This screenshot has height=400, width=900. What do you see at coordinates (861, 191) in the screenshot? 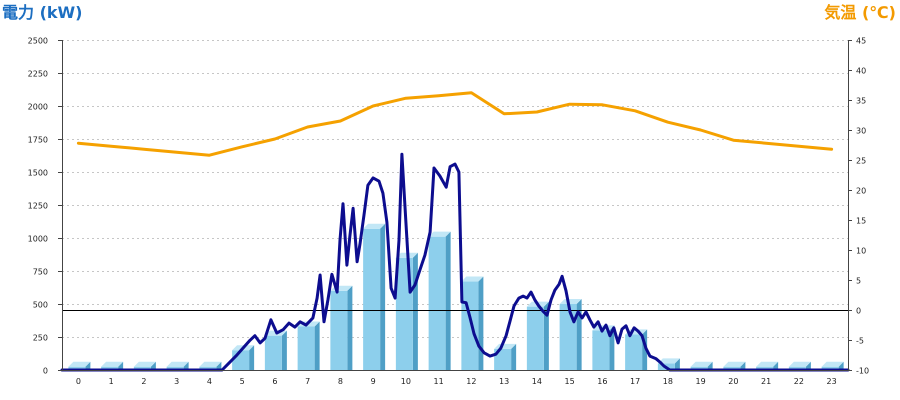
I see `right-tick-label: 20` at bounding box center [861, 191].